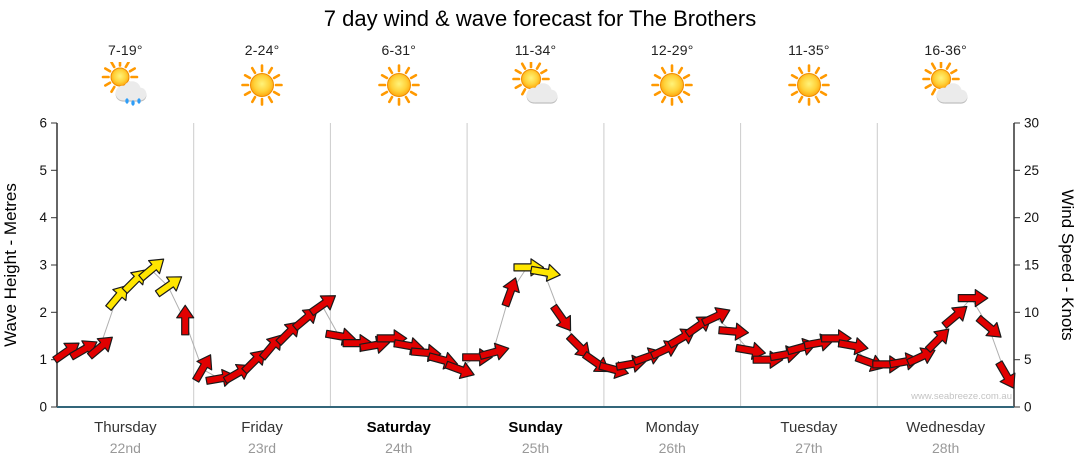 This screenshot has height=475, width=1080. I want to click on temp-range: 6-31°, so click(399, 50).